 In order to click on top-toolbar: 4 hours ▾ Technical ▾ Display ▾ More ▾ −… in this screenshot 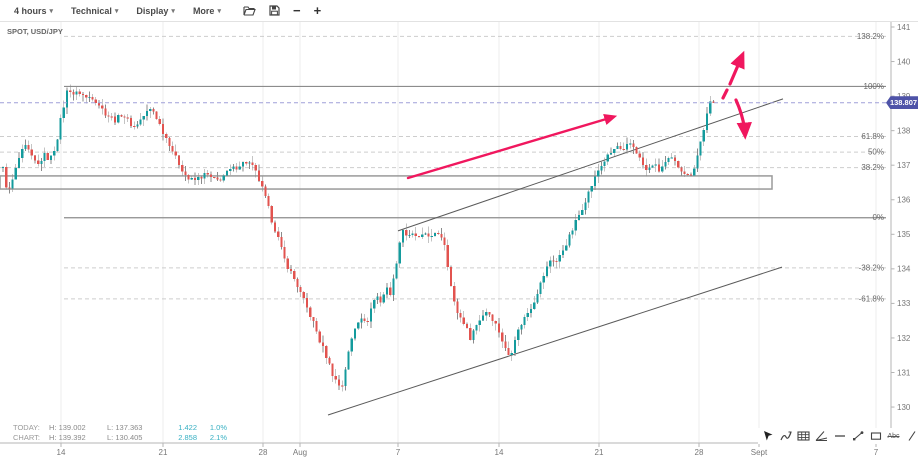, I will do `click(459, 11)`.